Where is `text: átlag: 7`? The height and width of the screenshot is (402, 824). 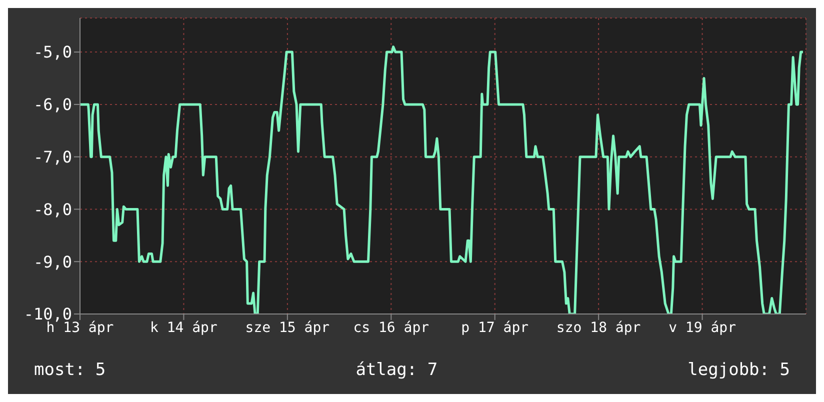 text: átlag: 7 is located at coordinates (397, 370).